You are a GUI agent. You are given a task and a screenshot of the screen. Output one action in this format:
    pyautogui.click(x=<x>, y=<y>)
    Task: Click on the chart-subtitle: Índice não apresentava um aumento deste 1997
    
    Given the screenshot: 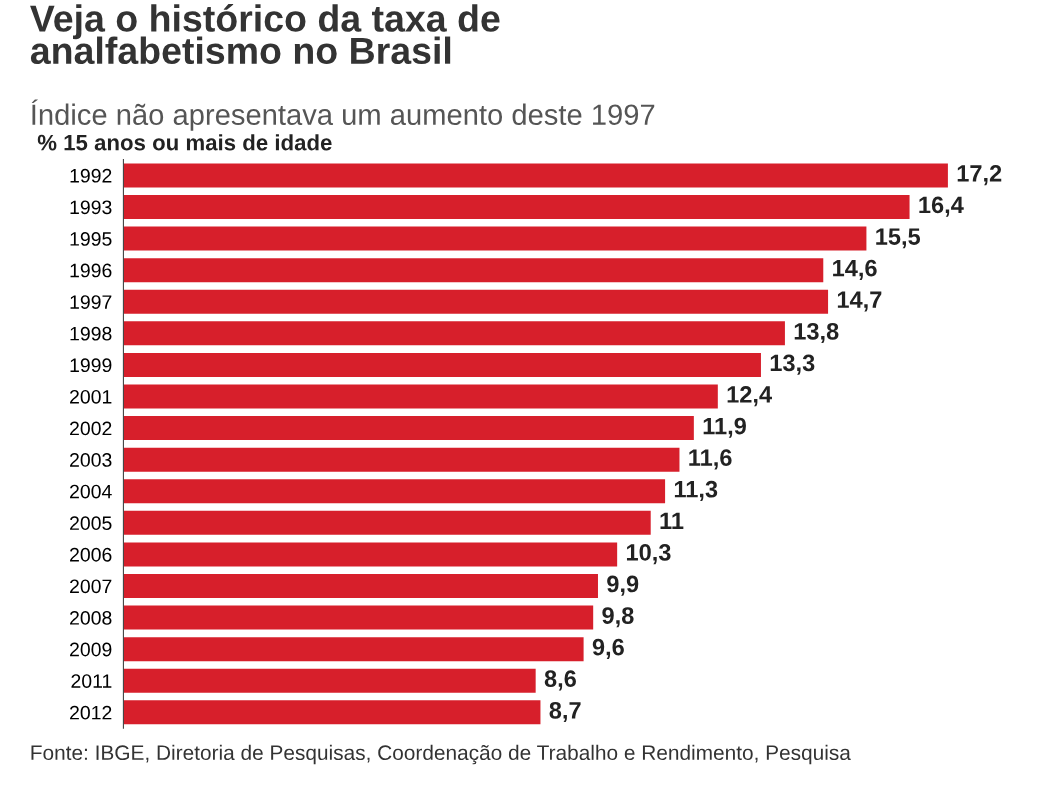 What is the action you would take?
    pyautogui.click(x=343, y=115)
    